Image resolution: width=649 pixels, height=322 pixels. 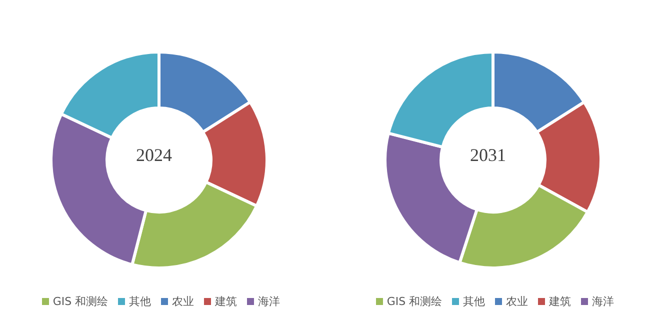 I want to click on text: 2031, so click(x=488, y=155).